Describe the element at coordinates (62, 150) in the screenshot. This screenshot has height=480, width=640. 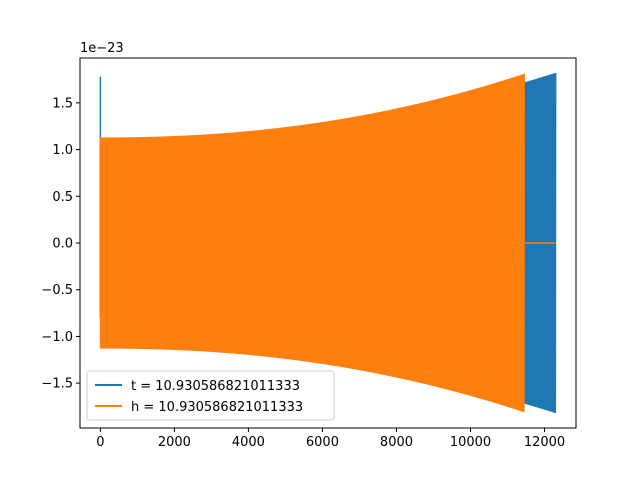
I see `y-tick-label: 1.0` at that location.